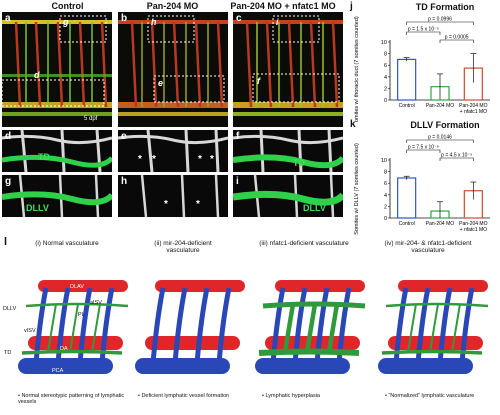 This screenshot has width=500, height=415. Describe the element at coordinates (66, 22) in the screenshot. I see `panel-a-inset-g: g` at that location.